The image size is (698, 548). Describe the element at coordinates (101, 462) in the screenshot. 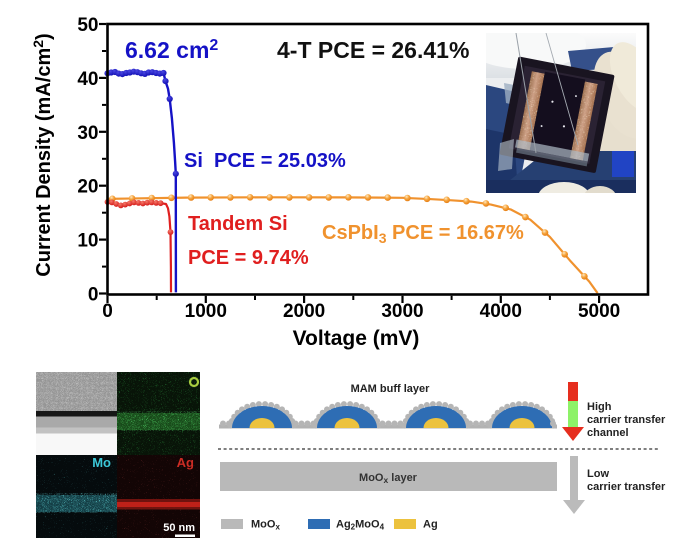

I see `svg-text: Mo` at that location.